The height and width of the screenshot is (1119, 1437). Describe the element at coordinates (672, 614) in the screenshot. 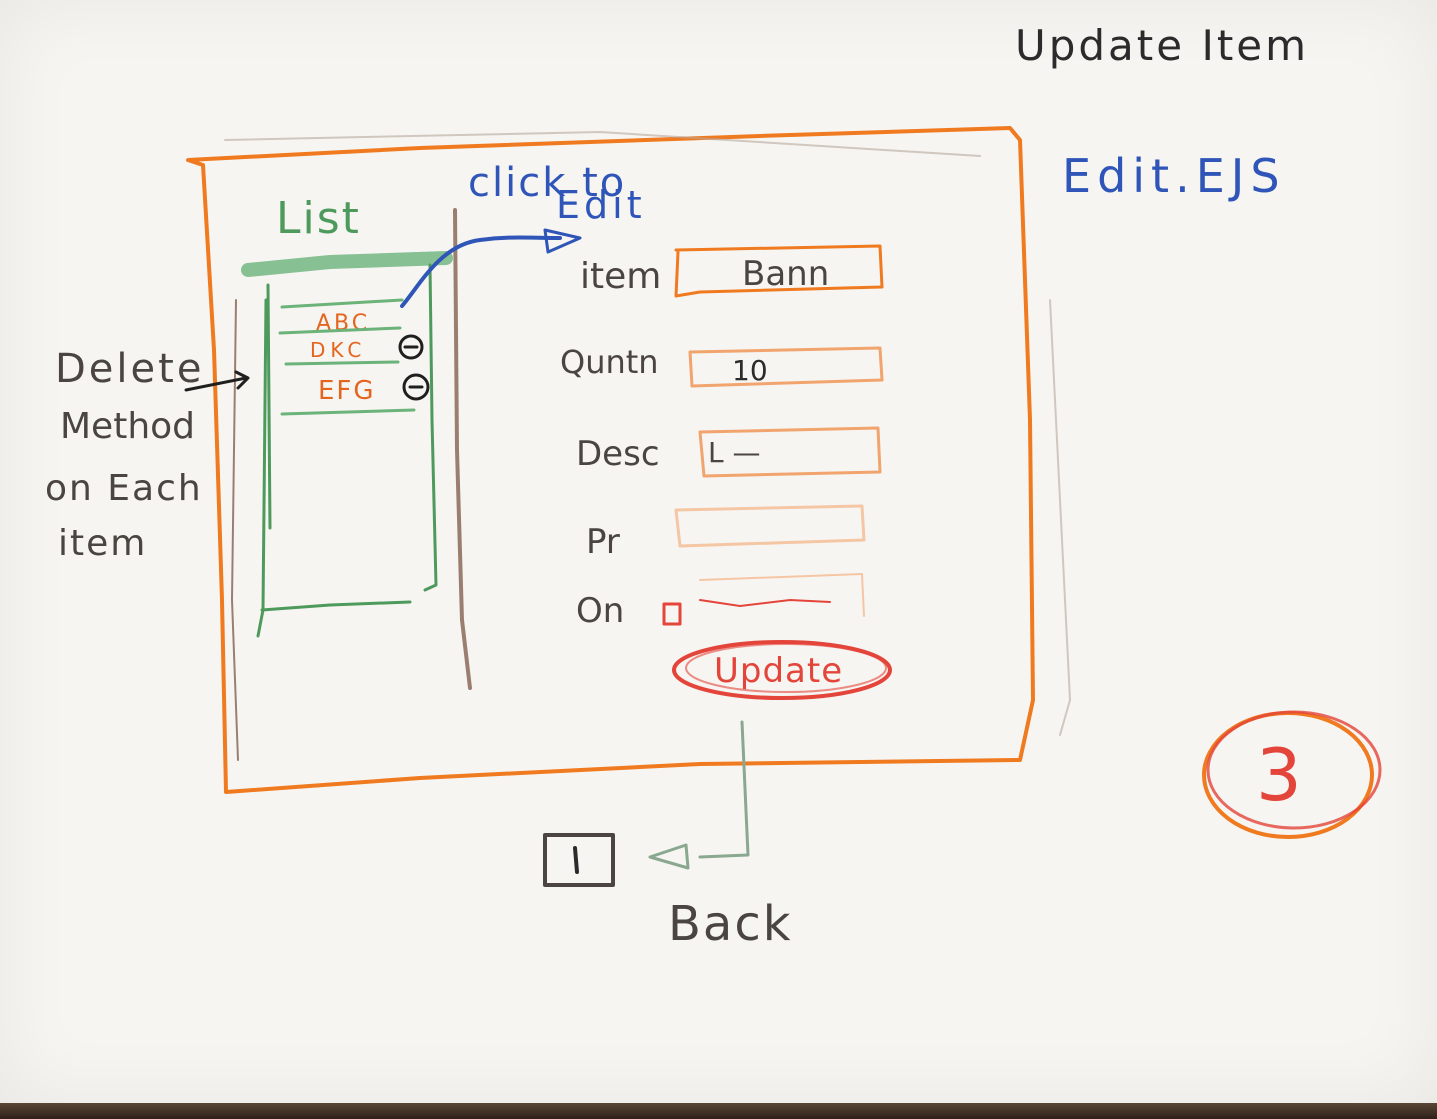

I see `checkbox` at that location.